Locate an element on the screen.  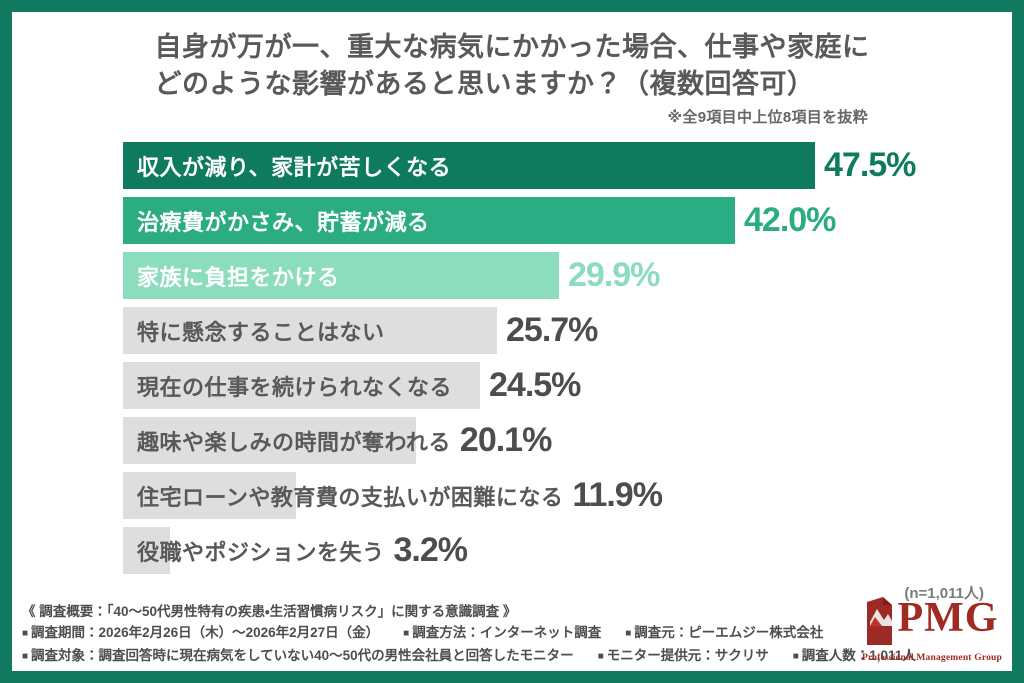
sample-size-note: (n=1,011人) is located at coordinates (944, 593).